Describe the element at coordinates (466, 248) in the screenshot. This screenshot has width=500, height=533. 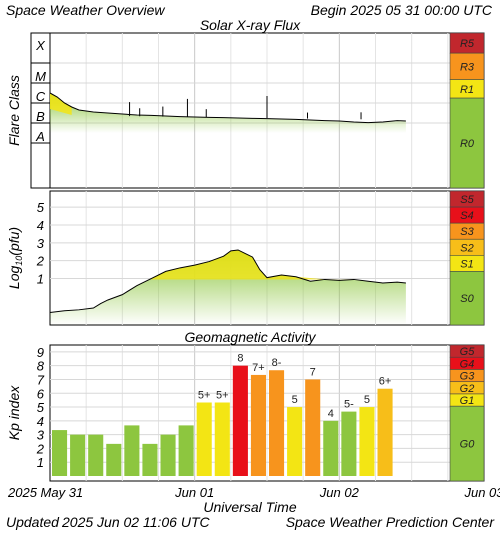
I see `scale-label-s2: S2` at that location.